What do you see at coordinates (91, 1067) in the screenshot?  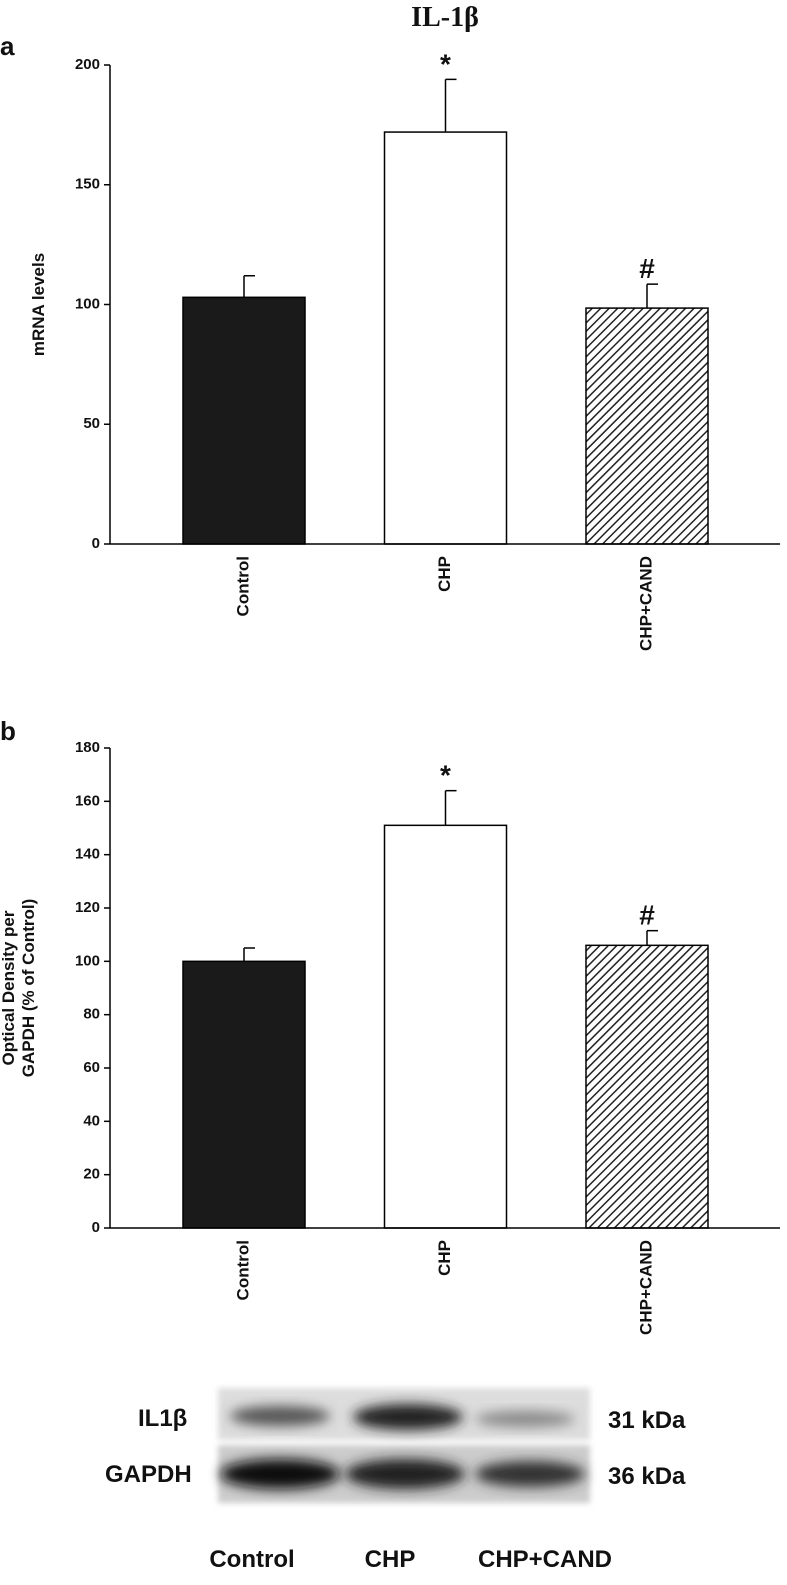 I see `y-tick-label: 60` at bounding box center [91, 1067].